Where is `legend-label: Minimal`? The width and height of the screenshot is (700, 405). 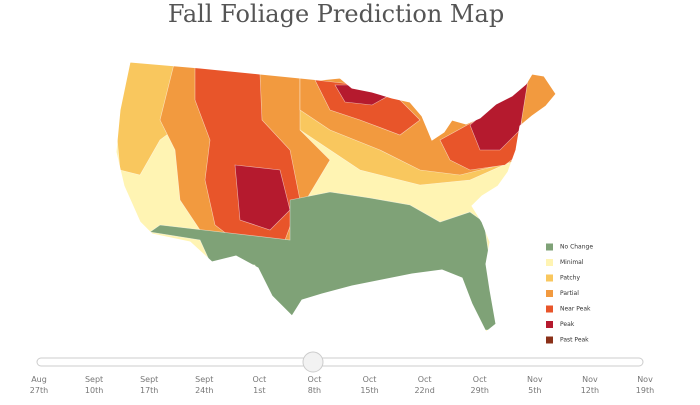
legend-label: Minimal is located at coordinates (572, 262).